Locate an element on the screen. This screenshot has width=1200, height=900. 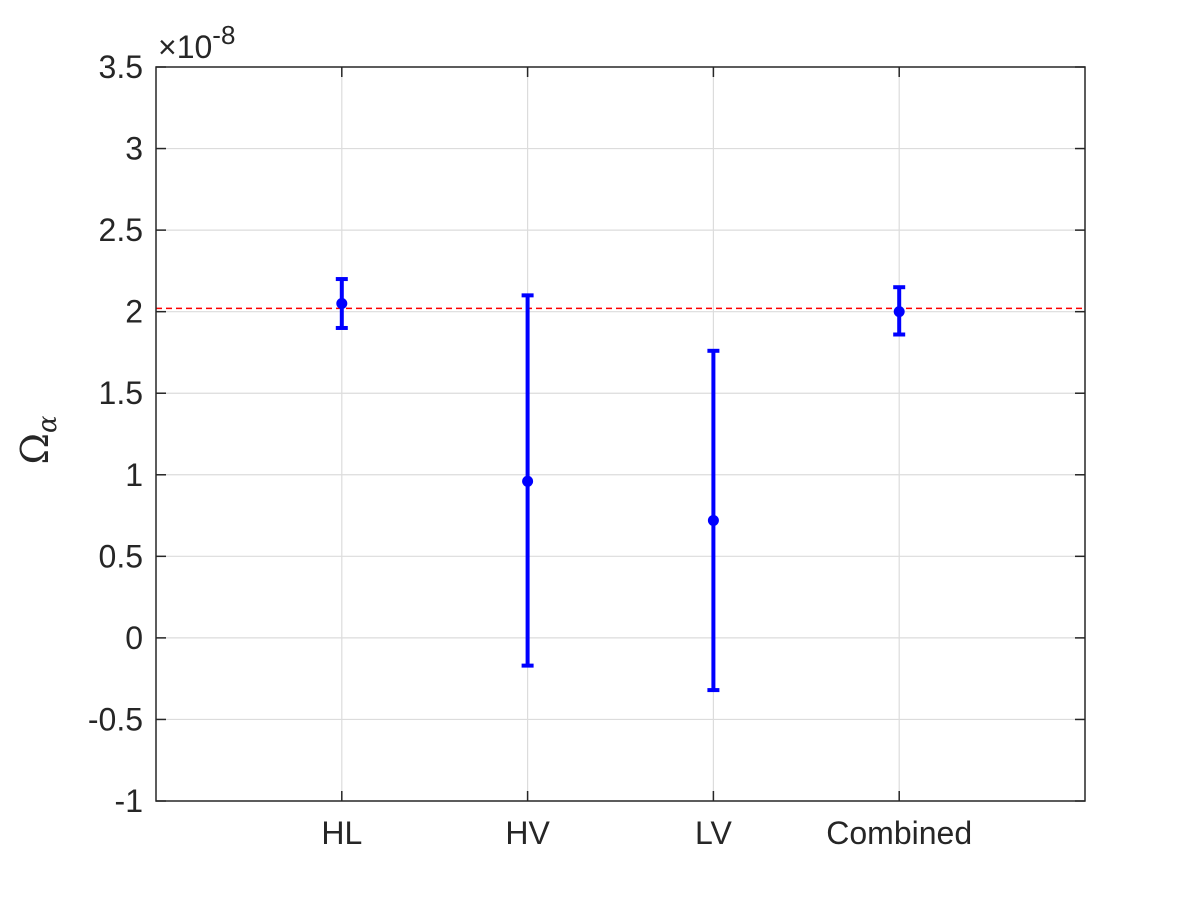
exponent-label: ×10⁻⁸ is located at coordinates (196, 42).